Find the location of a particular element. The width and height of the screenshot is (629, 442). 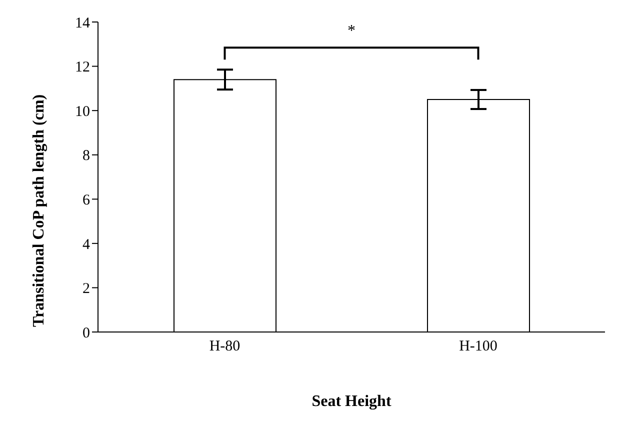

x-axis-title: Seat Height is located at coordinates (352, 401).